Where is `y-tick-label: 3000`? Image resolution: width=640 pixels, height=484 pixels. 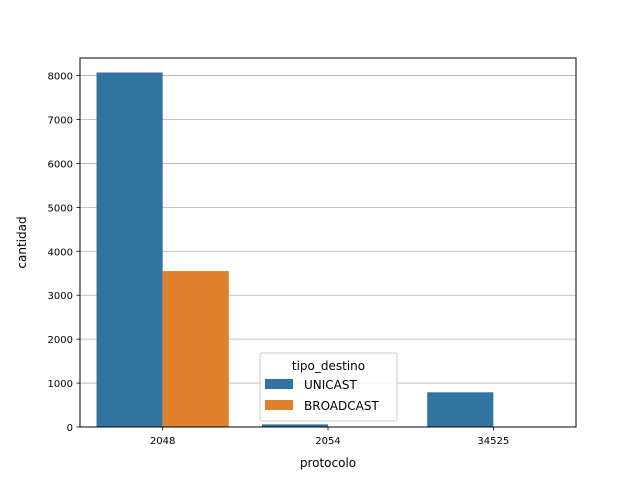 y-tick-label: 3000 is located at coordinates (60, 296).